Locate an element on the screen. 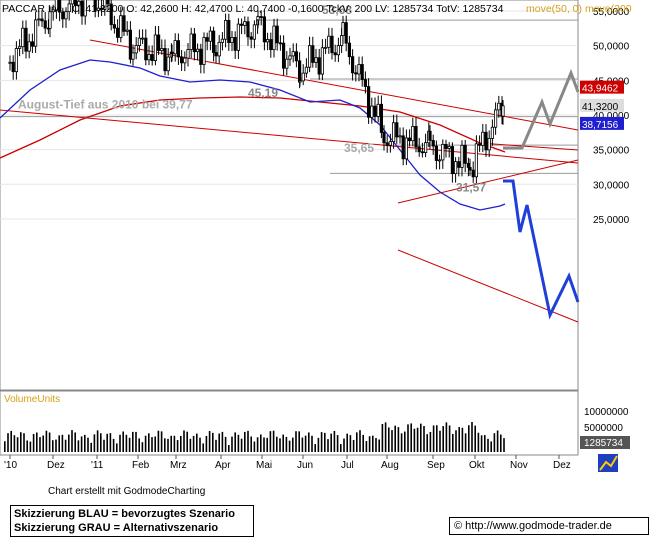  x-tick-label: Apr is located at coordinates (223, 465).